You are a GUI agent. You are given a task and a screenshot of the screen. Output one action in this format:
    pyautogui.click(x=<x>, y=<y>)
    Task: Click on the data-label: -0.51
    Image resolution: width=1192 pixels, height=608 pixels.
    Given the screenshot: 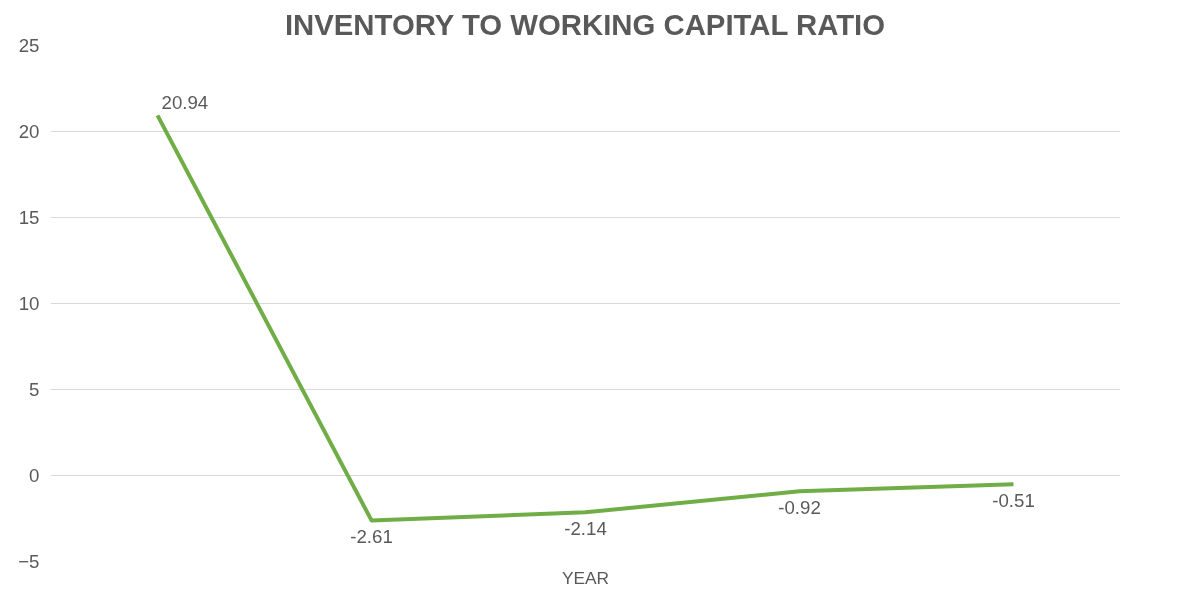 What is the action you would take?
    pyautogui.click(x=1013, y=501)
    